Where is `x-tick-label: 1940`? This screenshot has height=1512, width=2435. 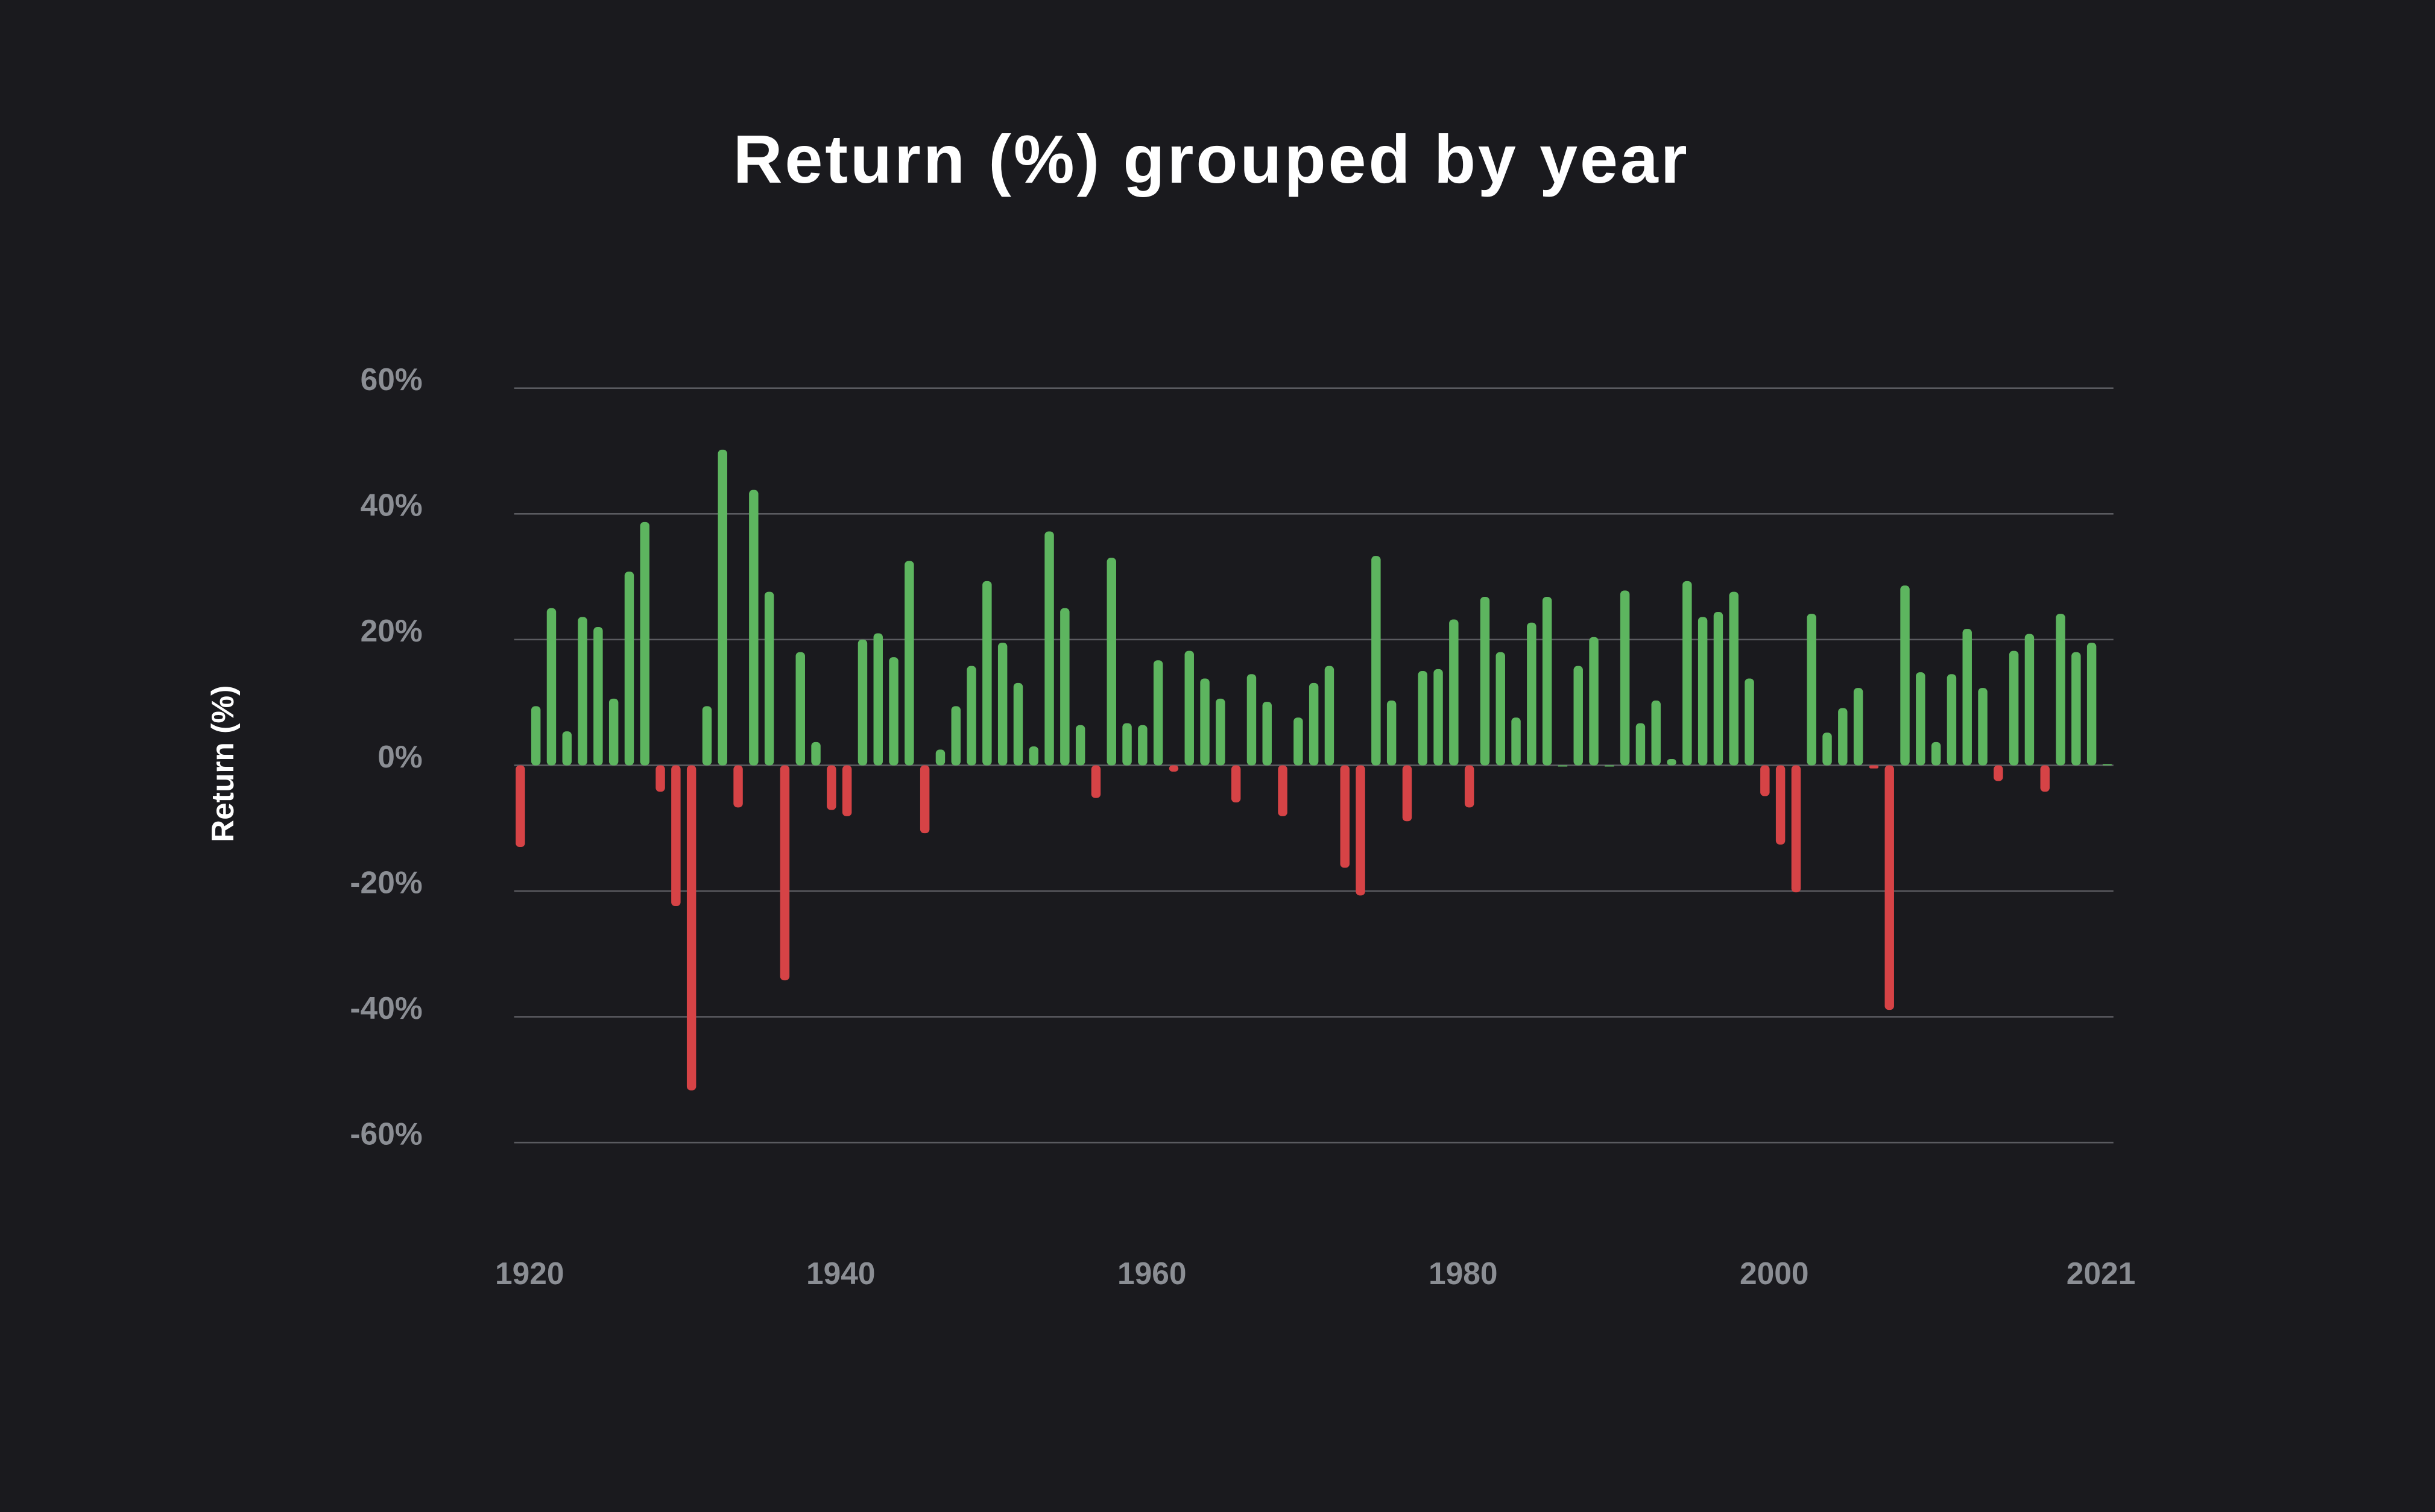
x-tick-label: 1940 is located at coordinates (841, 1274).